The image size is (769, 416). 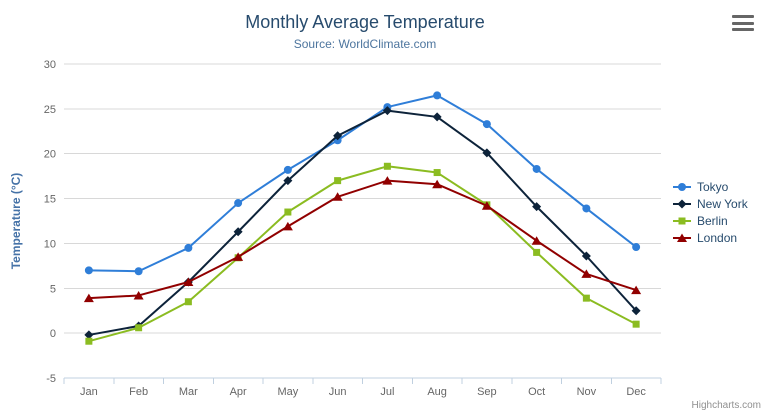 I want to click on chart-title: Monthly Average Temperature, so click(x=365, y=22).